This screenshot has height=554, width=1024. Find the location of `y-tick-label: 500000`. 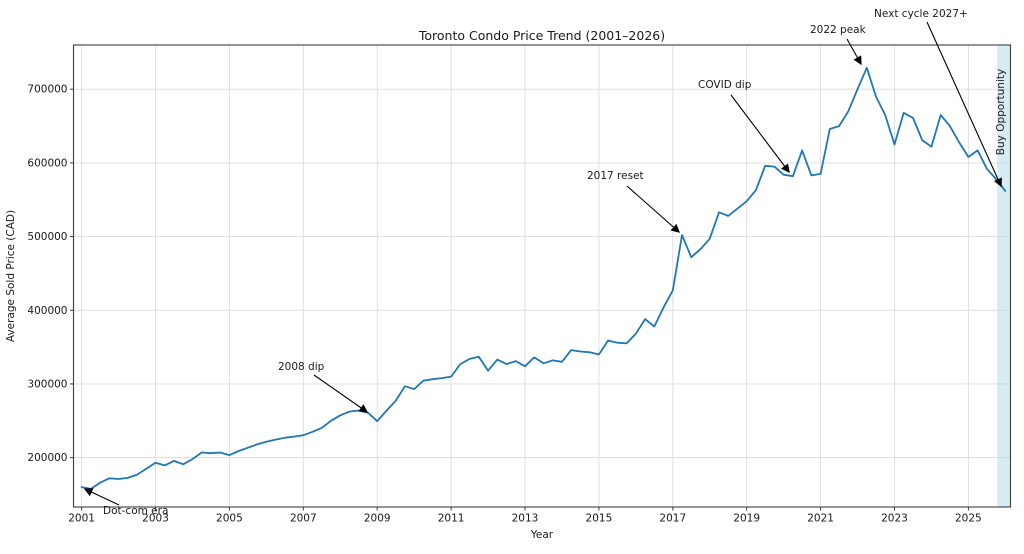

y-tick-label: 500000 is located at coordinates (47, 237).